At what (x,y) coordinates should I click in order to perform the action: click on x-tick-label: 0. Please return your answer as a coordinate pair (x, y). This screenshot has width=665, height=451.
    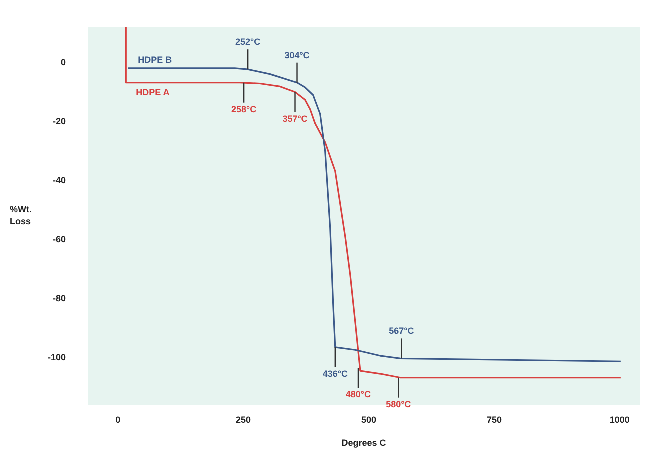
    Looking at the image, I should click on (118, 419).